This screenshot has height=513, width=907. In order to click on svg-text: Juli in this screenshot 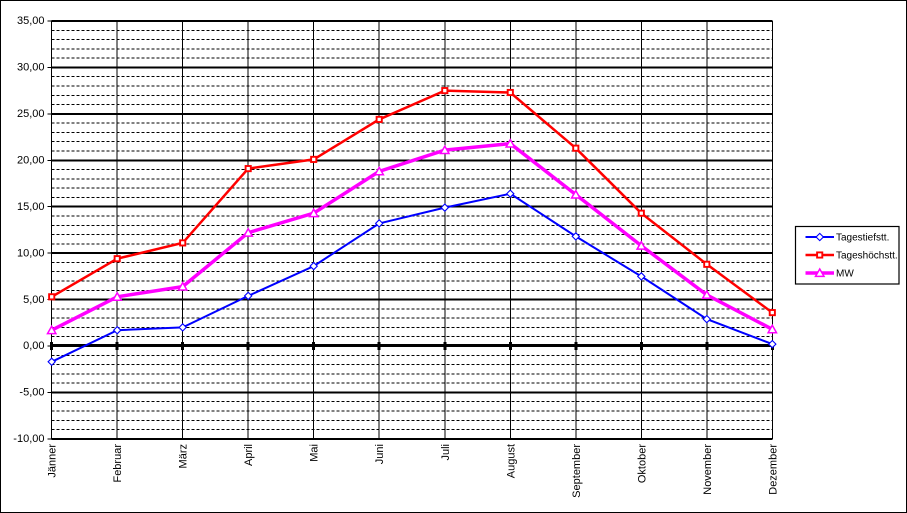, I will do `click(446, 452)`.